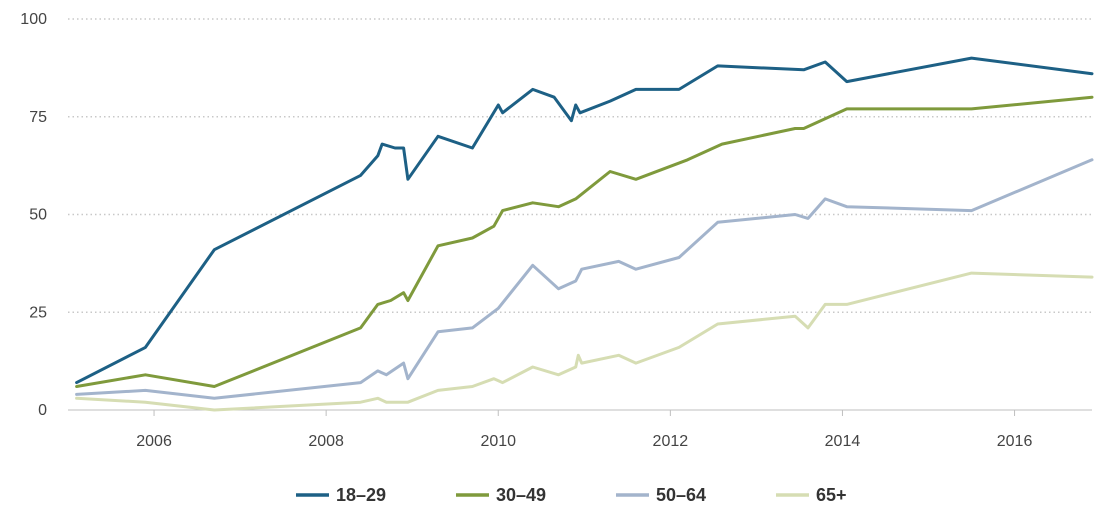 The image size is (1094, 511). What do you see at coordinates (1015, 441) in the screenshot?
I see `x-tick-label: 2016` at bounding box center [1015, 441].